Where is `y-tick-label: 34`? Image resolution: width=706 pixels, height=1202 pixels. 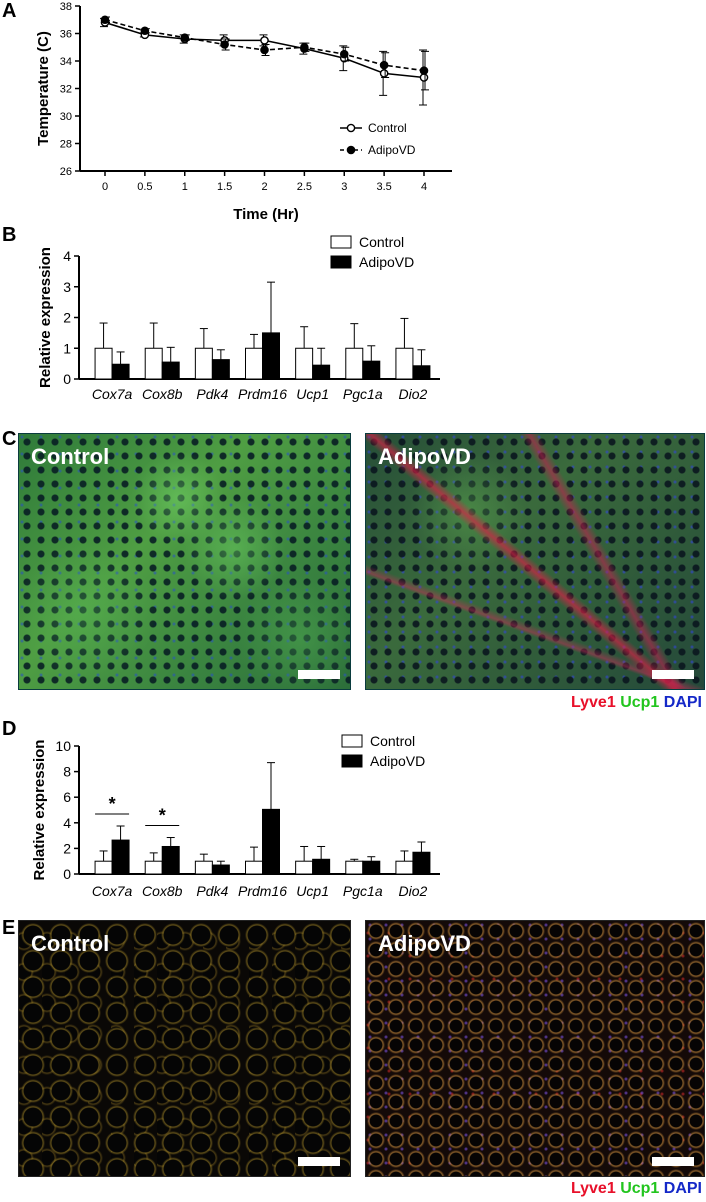 y-tick-label: 34 is located at coordinates (66, 62).